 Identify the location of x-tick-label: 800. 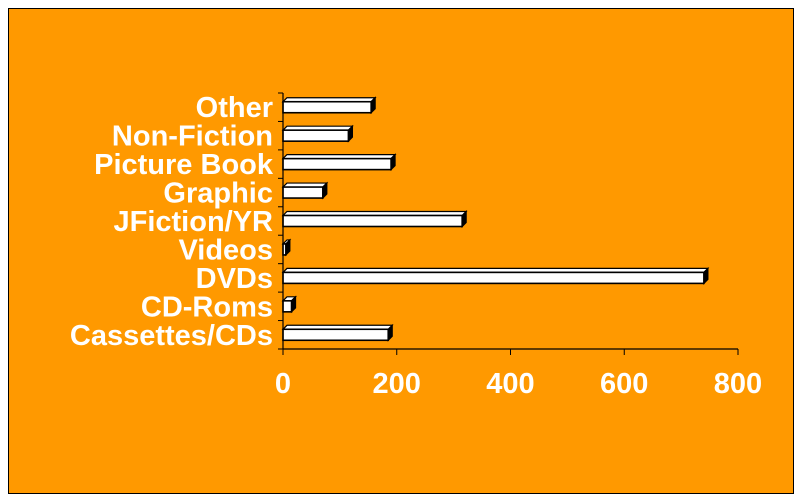
(738, 384).